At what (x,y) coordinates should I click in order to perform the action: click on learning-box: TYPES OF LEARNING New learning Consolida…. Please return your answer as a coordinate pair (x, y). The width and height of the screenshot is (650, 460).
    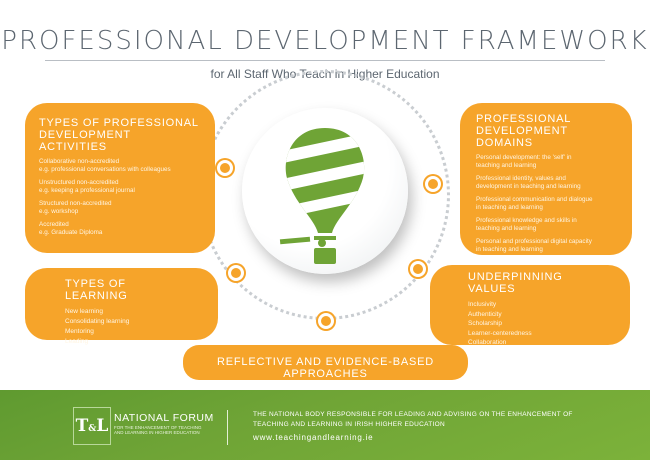
    Looking at the image, I should click on (121, 306).